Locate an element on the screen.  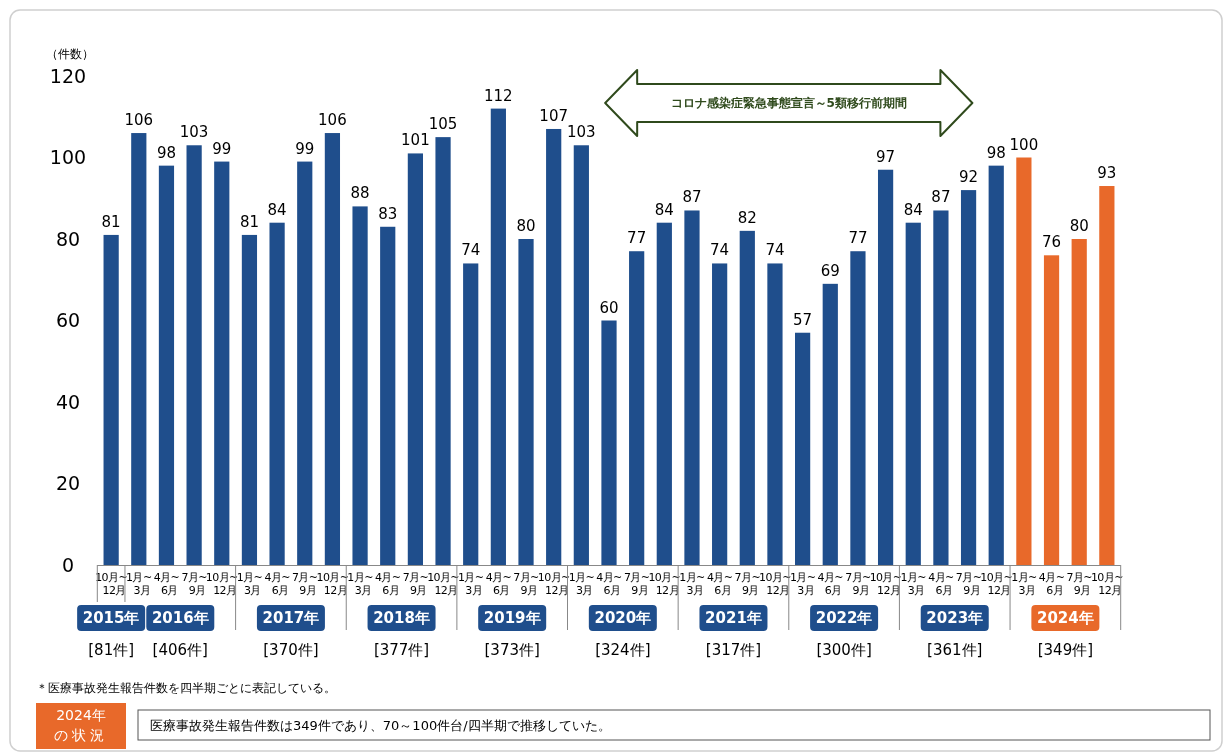
y-tick-label: 120 is located at coordinates (68, 75).